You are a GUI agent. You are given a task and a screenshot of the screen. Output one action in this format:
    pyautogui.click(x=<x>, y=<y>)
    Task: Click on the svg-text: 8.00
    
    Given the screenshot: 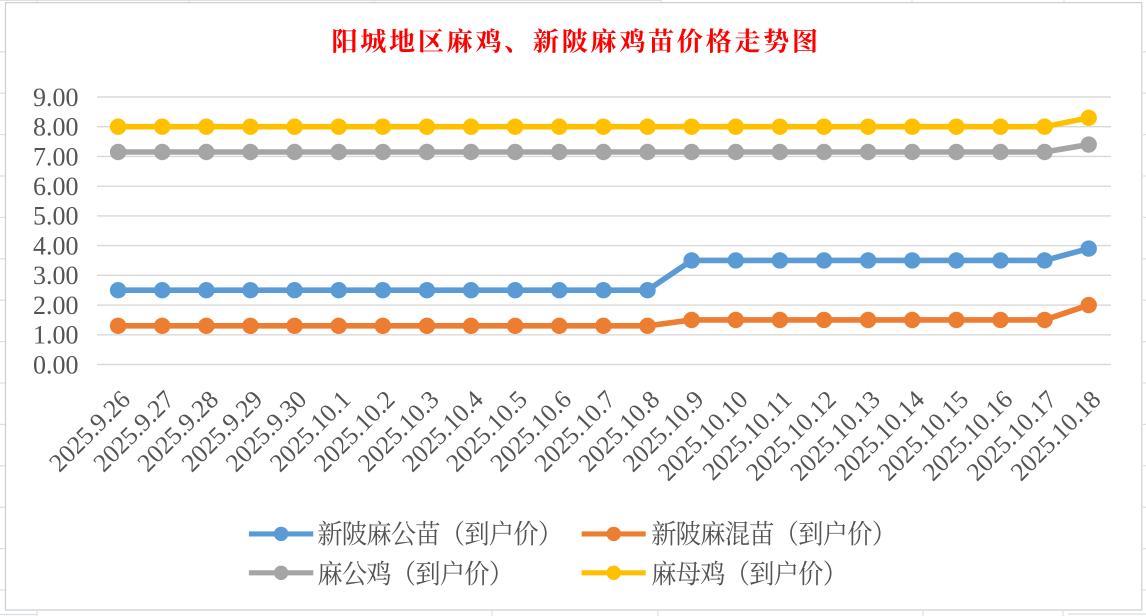 What is the action you would take?
    pyautogui.click(x=56, y=127)
    